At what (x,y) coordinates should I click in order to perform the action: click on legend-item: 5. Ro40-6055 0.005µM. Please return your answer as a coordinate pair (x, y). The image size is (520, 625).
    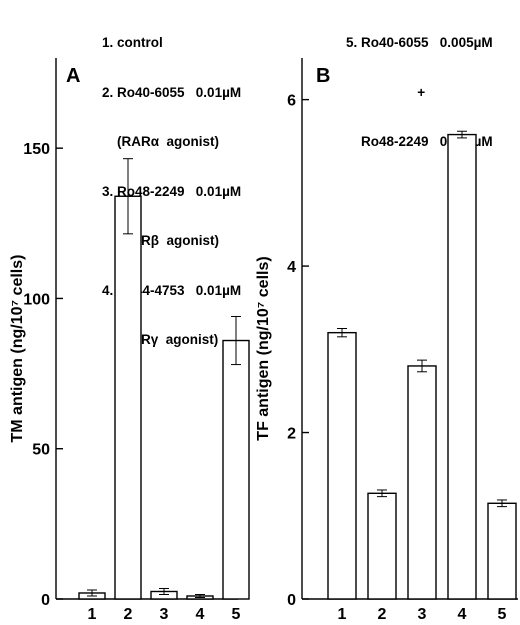
    Looking at the image, I should click on (419, 42).